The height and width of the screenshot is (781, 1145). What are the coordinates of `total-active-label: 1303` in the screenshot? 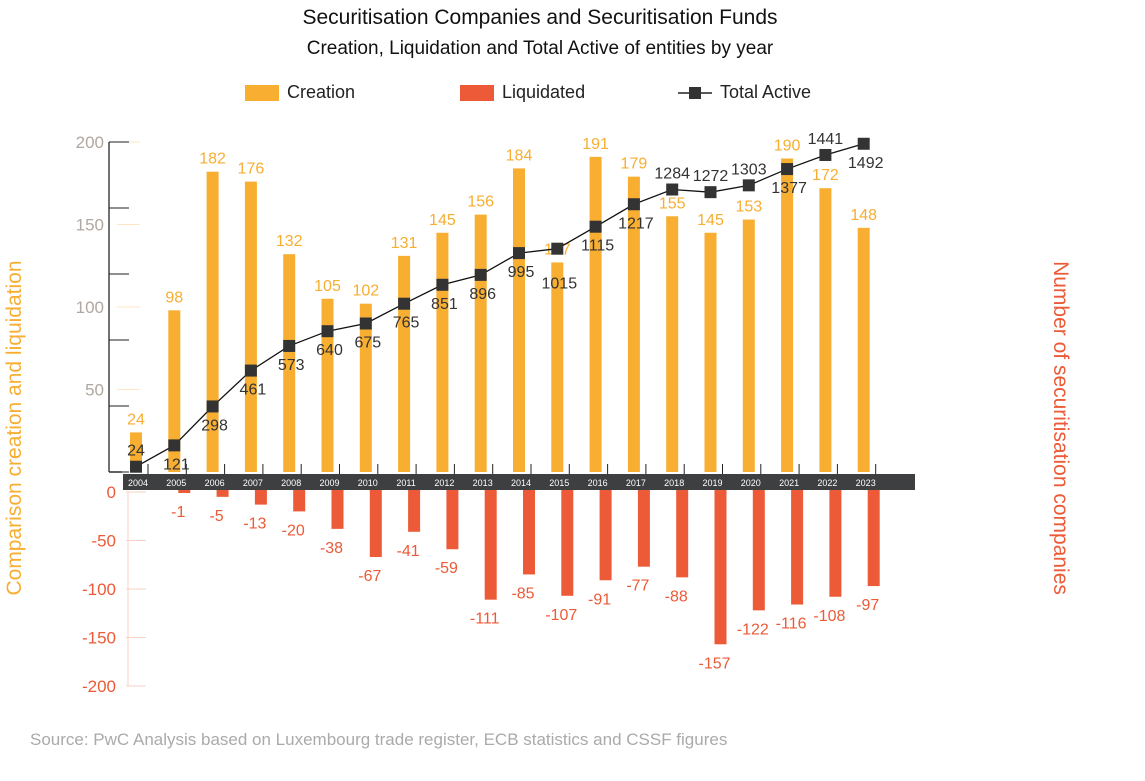 It's located at (749, 169).